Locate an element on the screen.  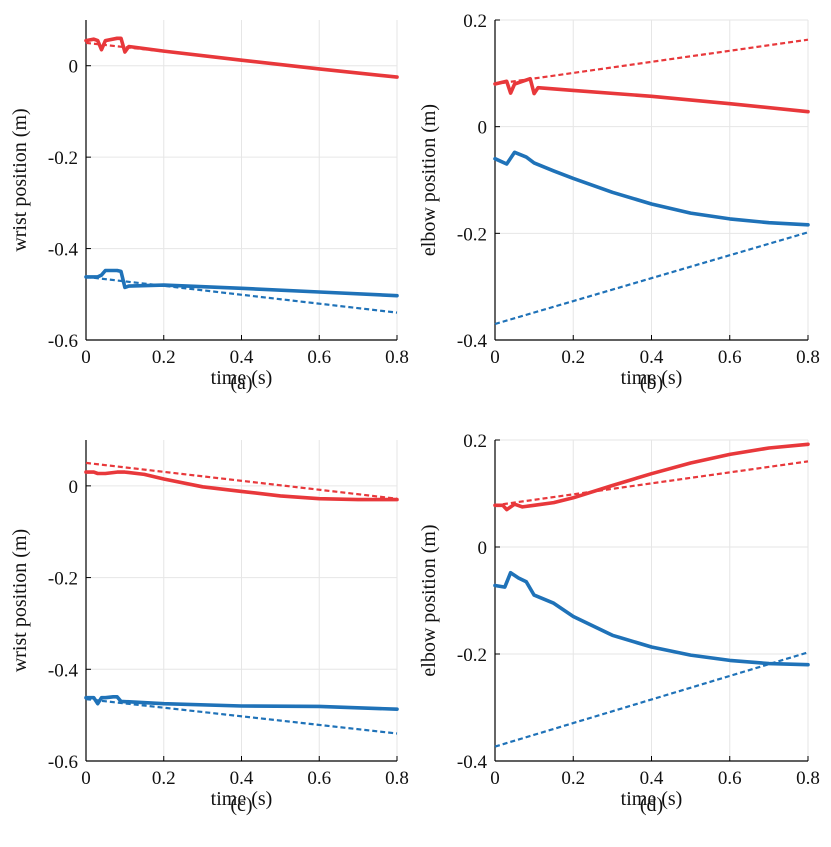
panel-caption: (d) is located at coordinates (651, 805).